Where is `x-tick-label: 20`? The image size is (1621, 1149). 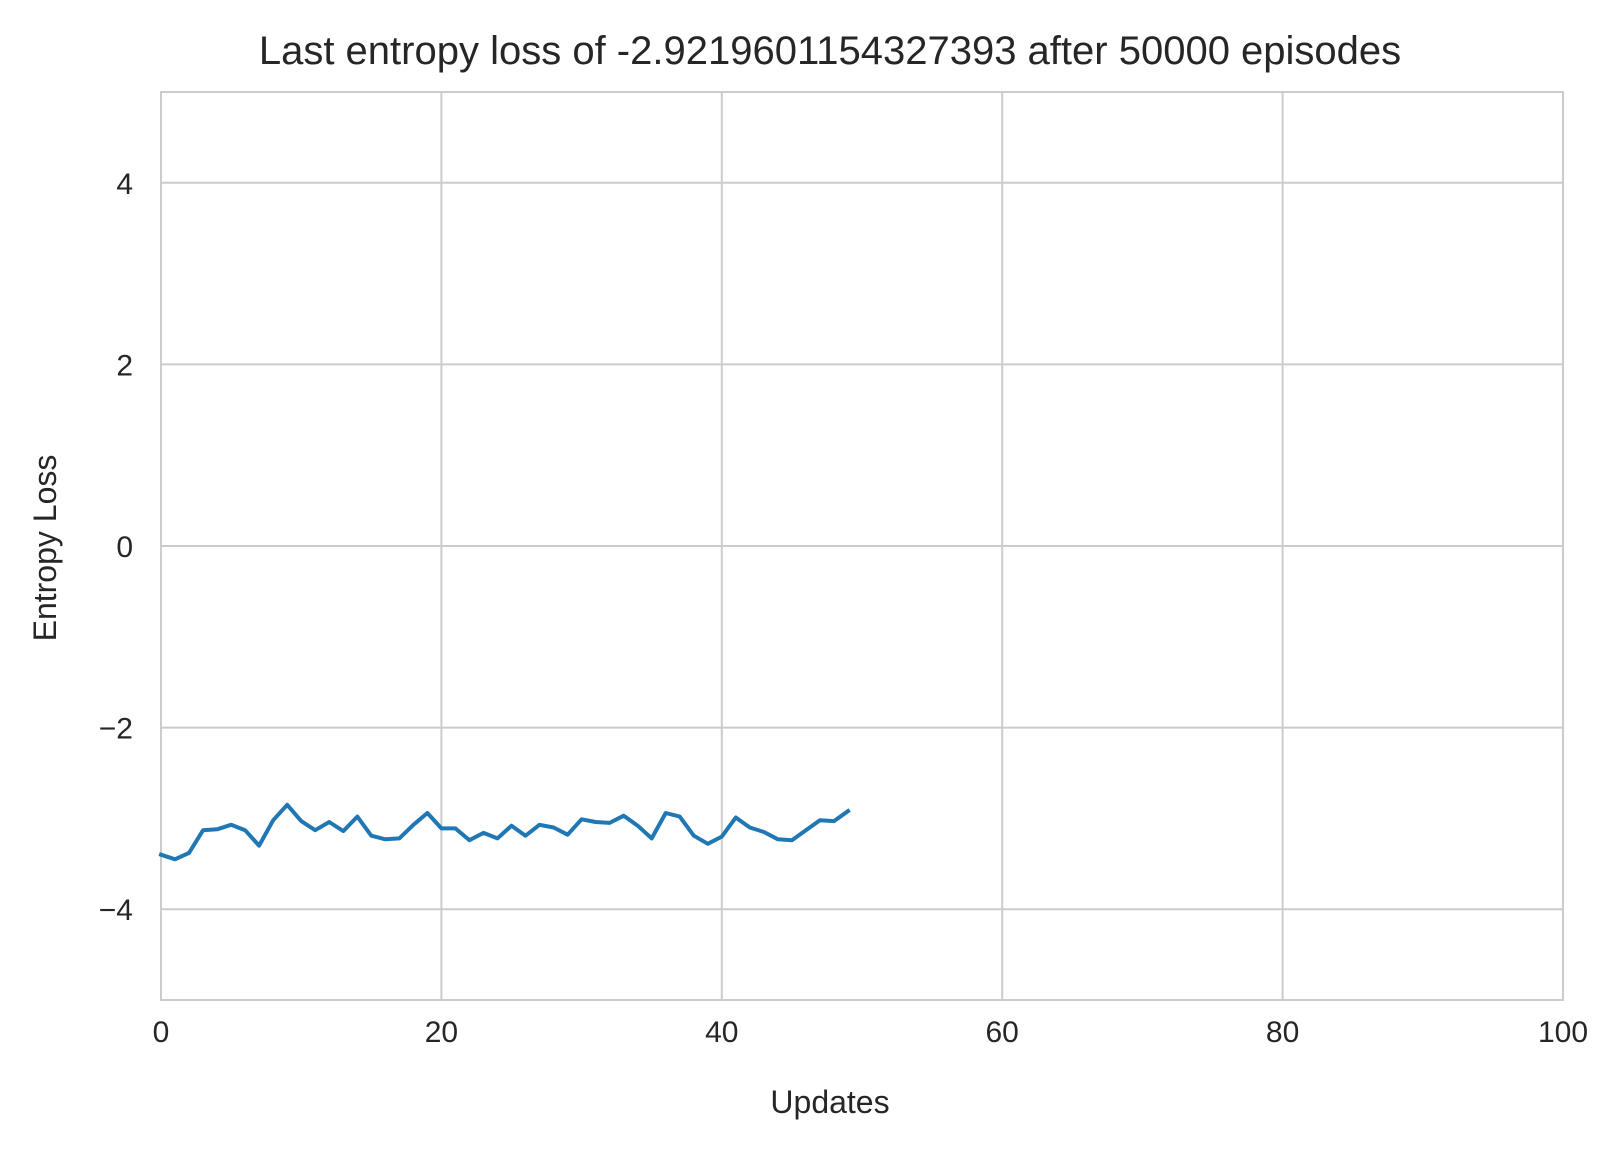 x-tick-label: 20 is located at coordinates (441, 1032).